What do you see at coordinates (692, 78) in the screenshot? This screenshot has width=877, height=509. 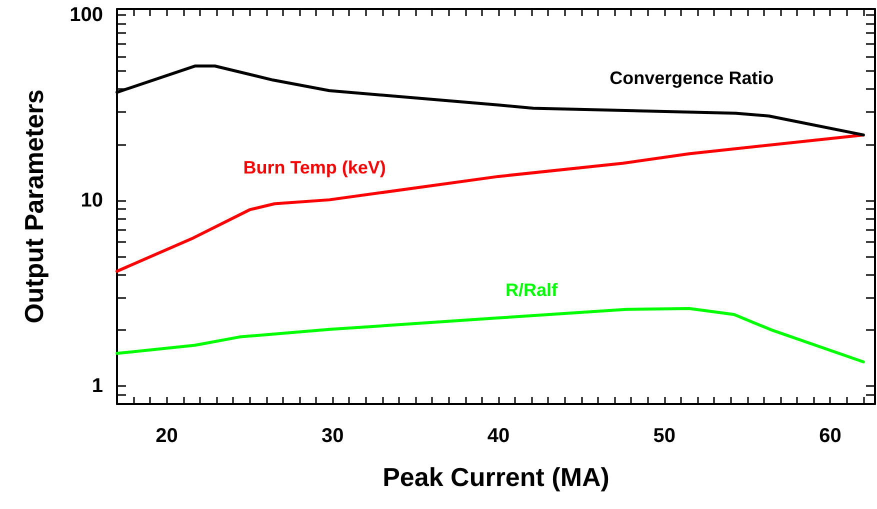 I see `series-label: Convergence Ratio` at bounding box center [692, 78].